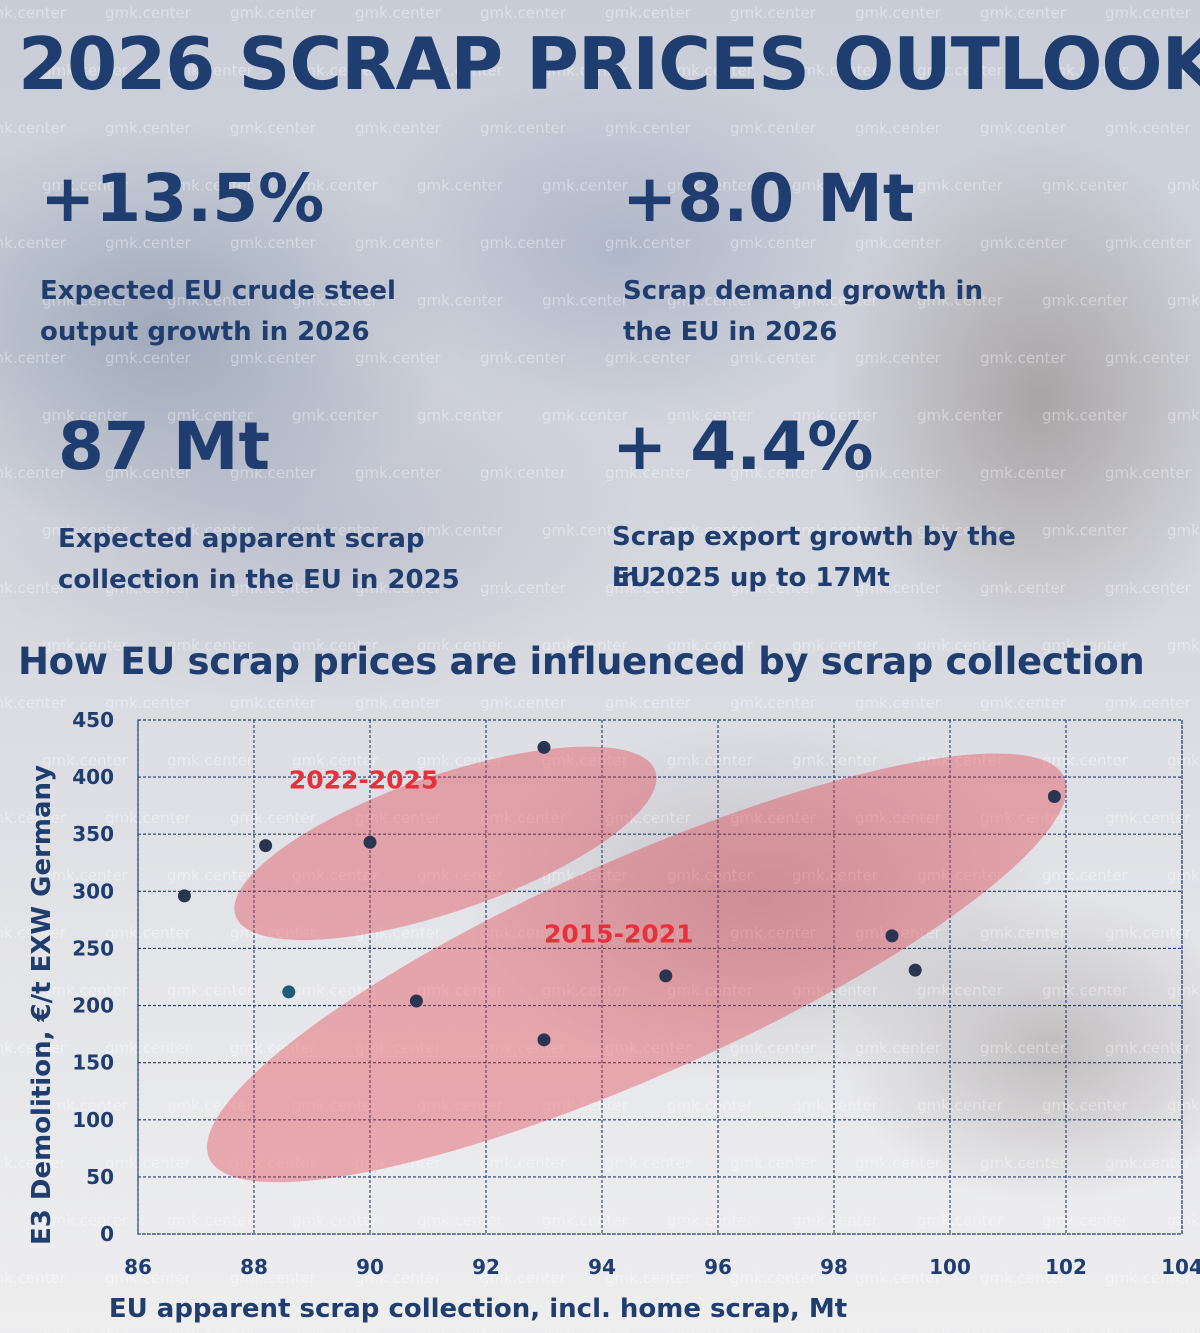 This screenshot has height=1333, width=1200. I want to click on y-tick-label: 400, so click(93, 777).